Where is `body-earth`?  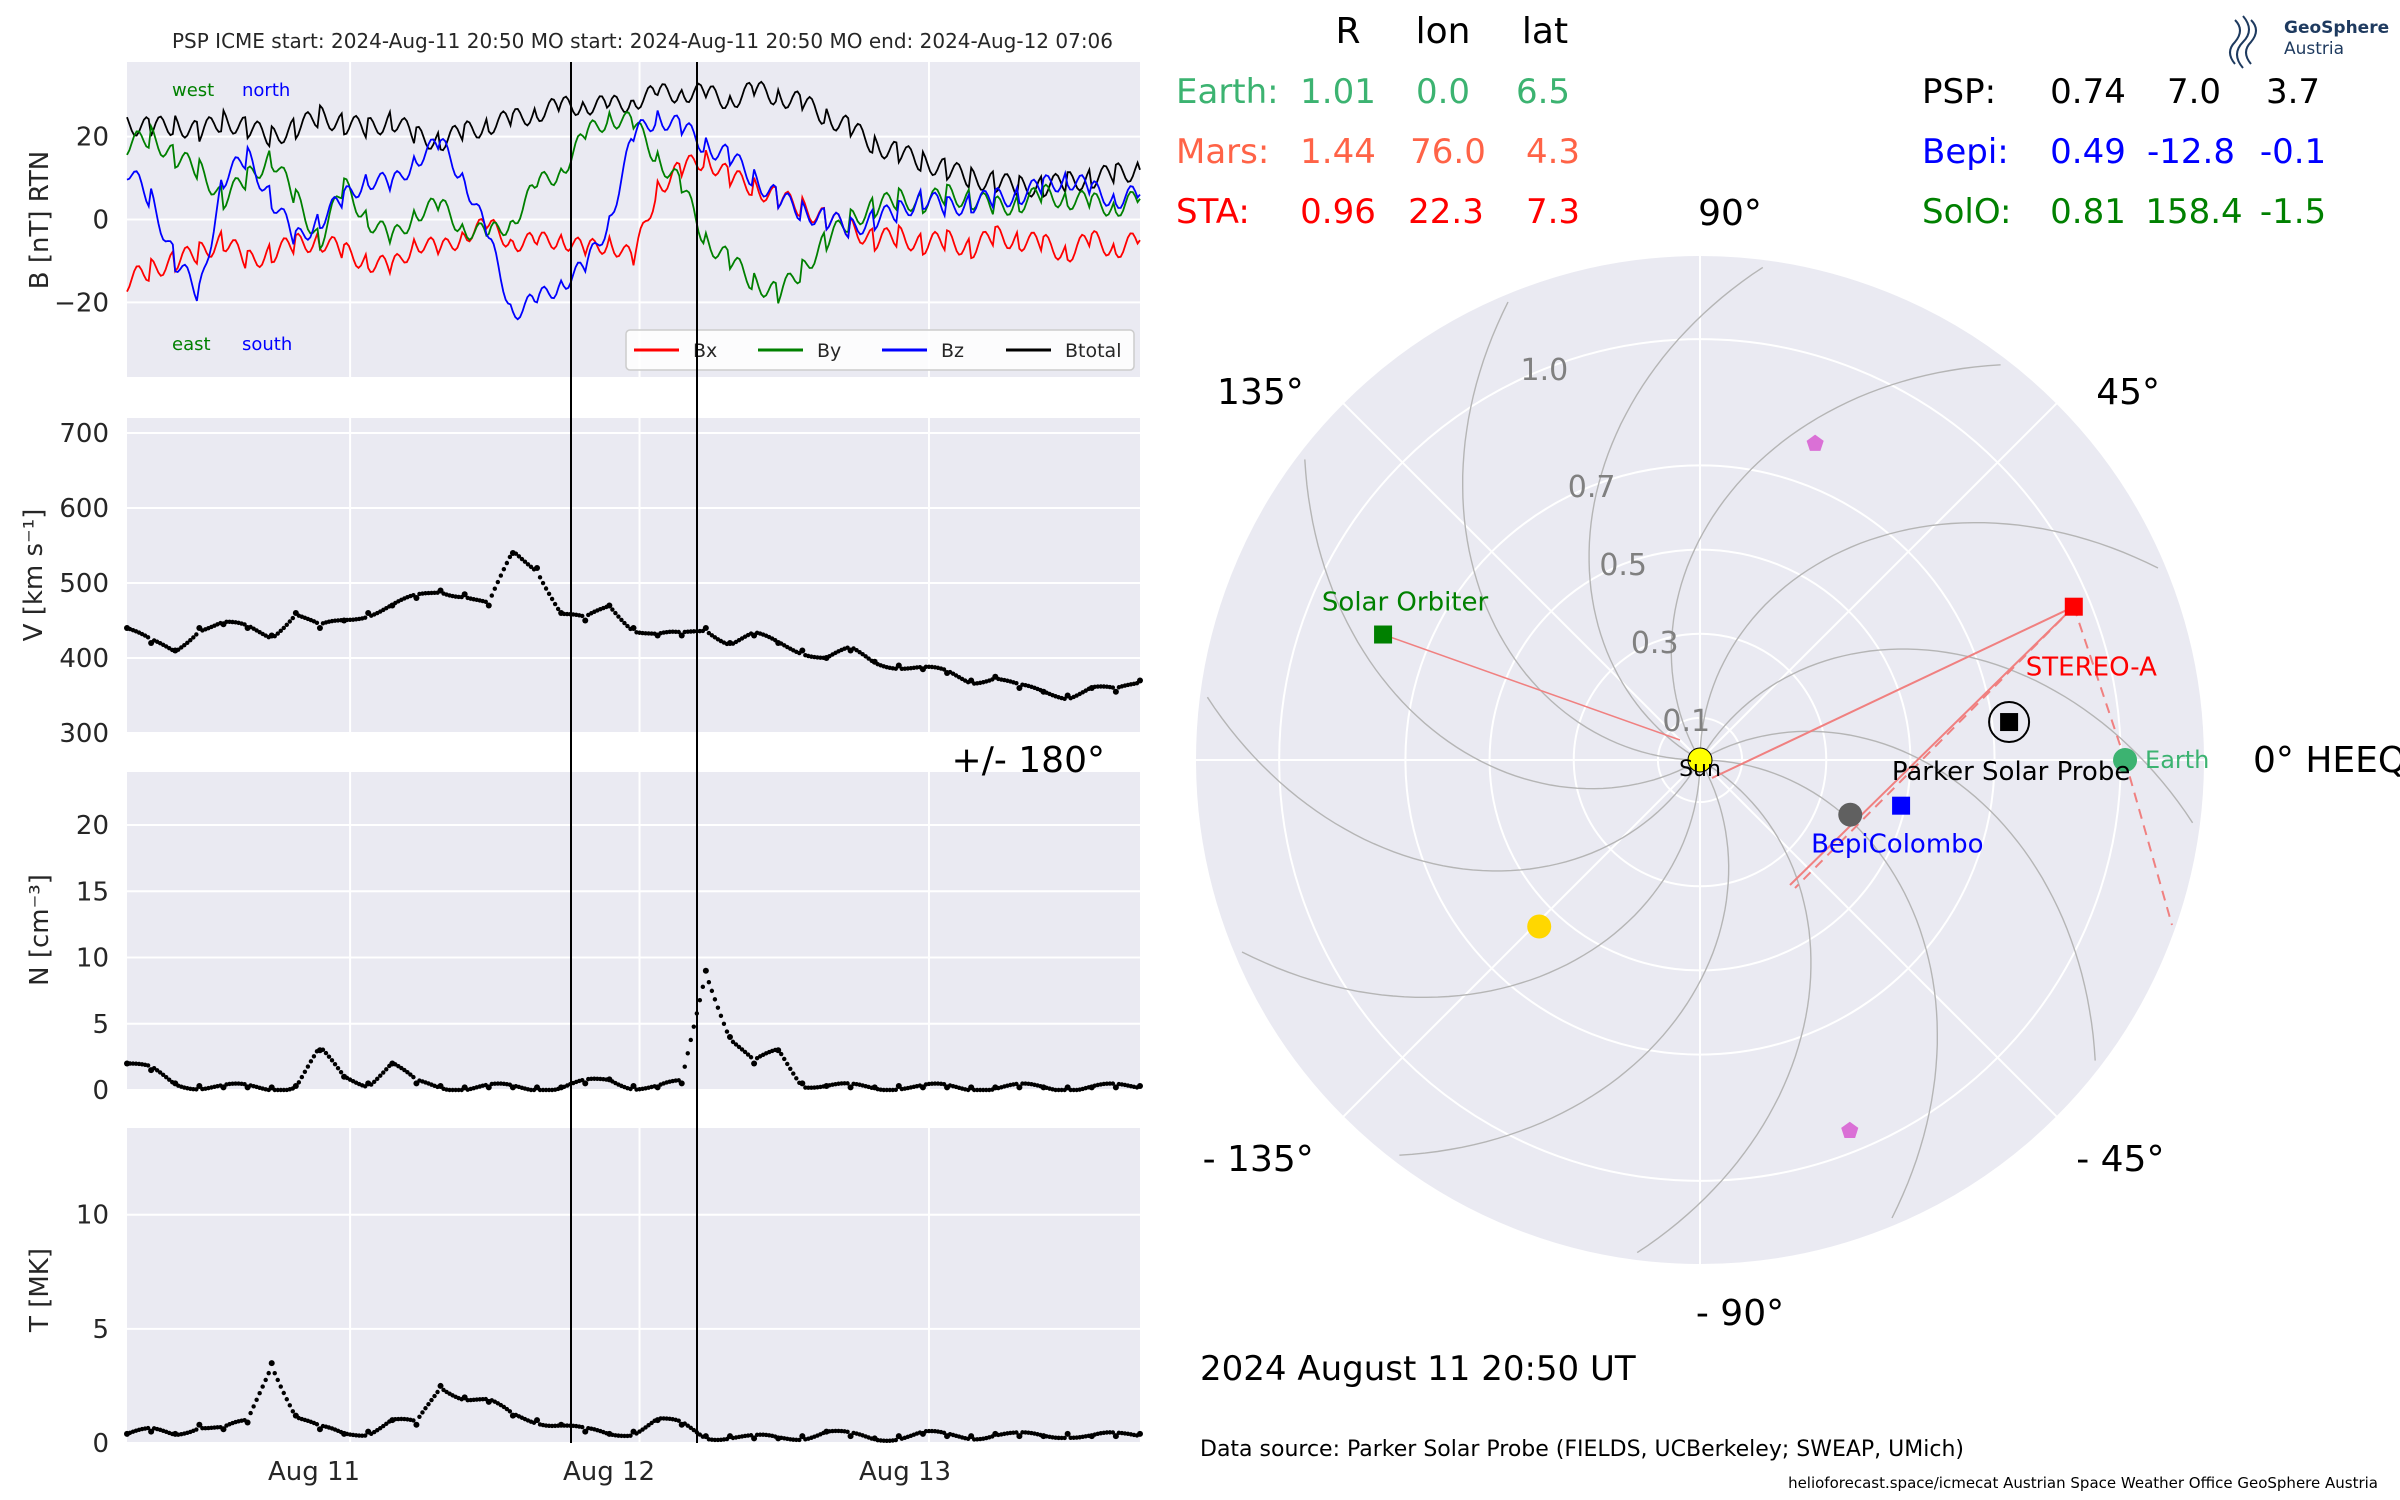 body-earth is located at coordinates (2125, 760).